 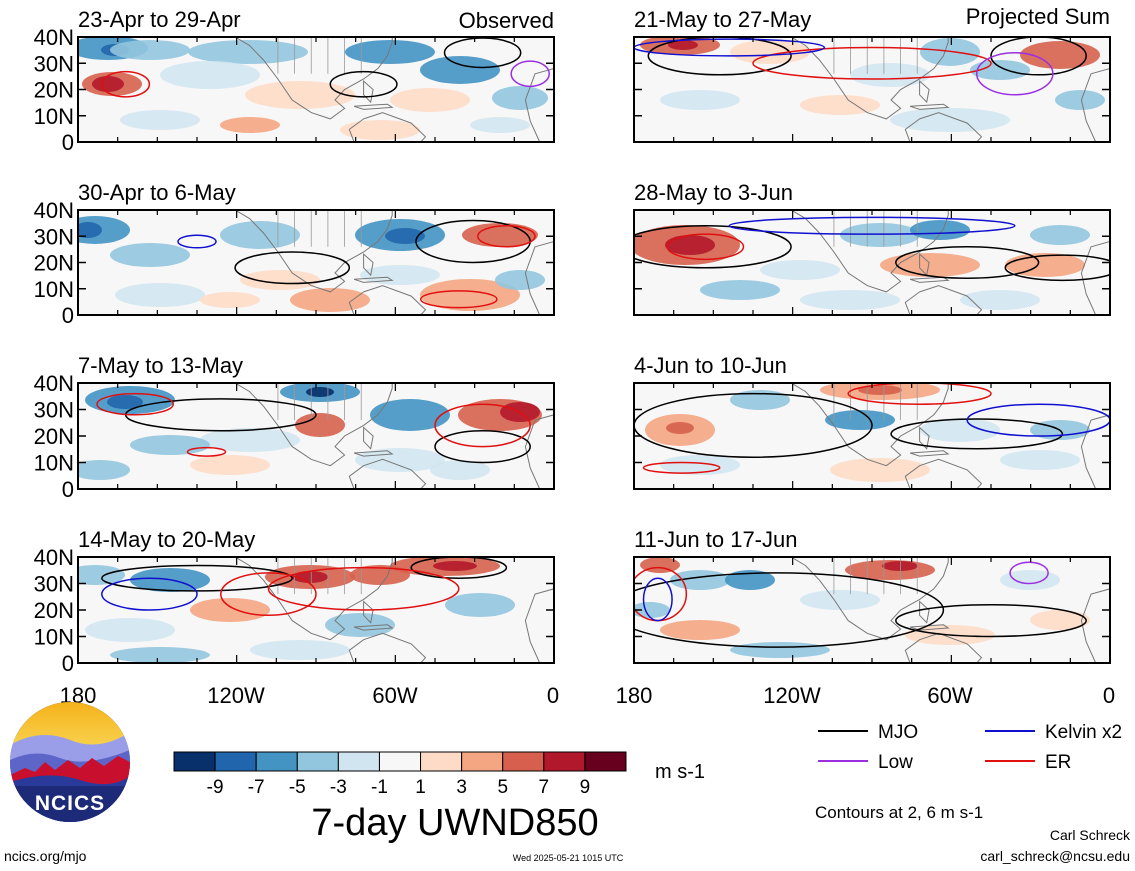 What do you see at coordinates (54, 584) in the screenshot?
I see `lat-label: 30N` at bounding box center [54, 584].